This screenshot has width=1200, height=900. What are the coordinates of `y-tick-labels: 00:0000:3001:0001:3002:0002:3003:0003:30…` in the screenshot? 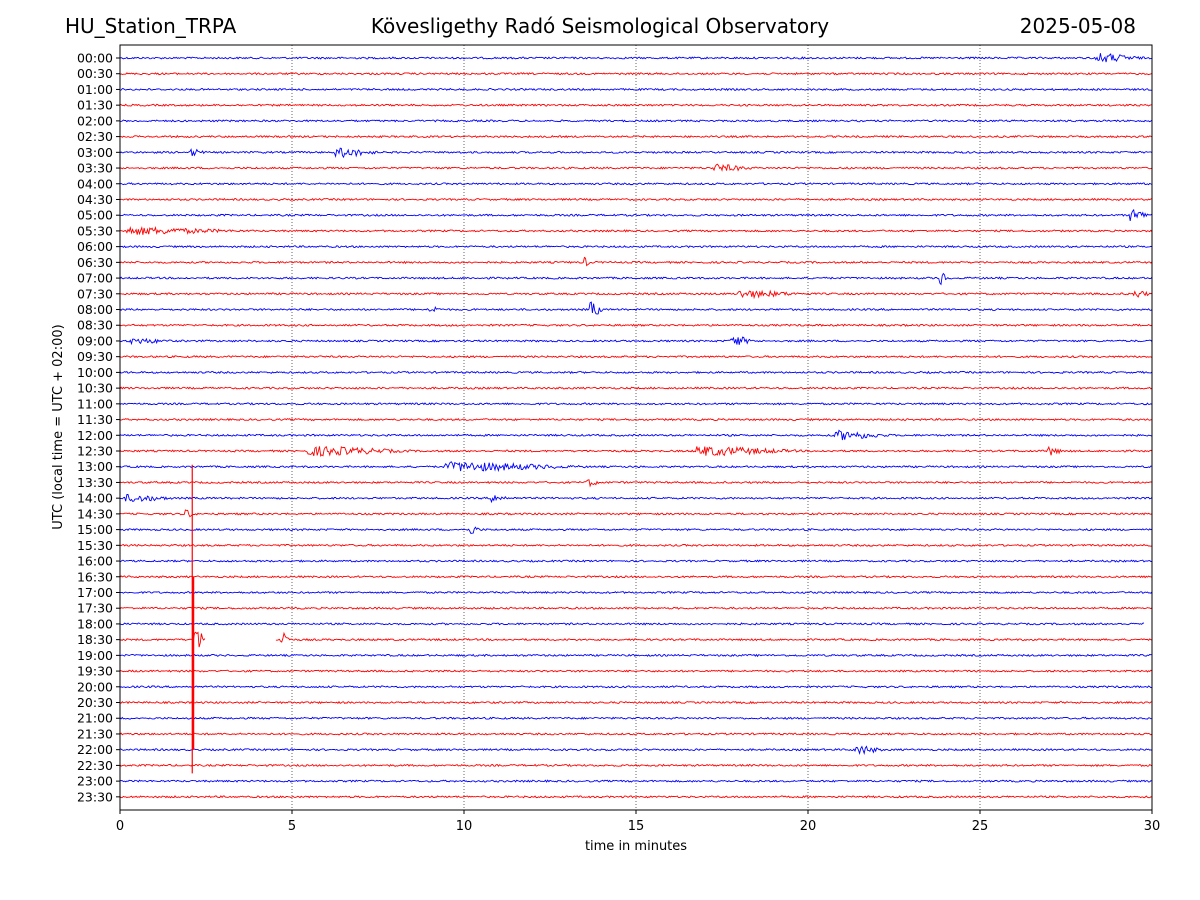 It's located at (98, 427).